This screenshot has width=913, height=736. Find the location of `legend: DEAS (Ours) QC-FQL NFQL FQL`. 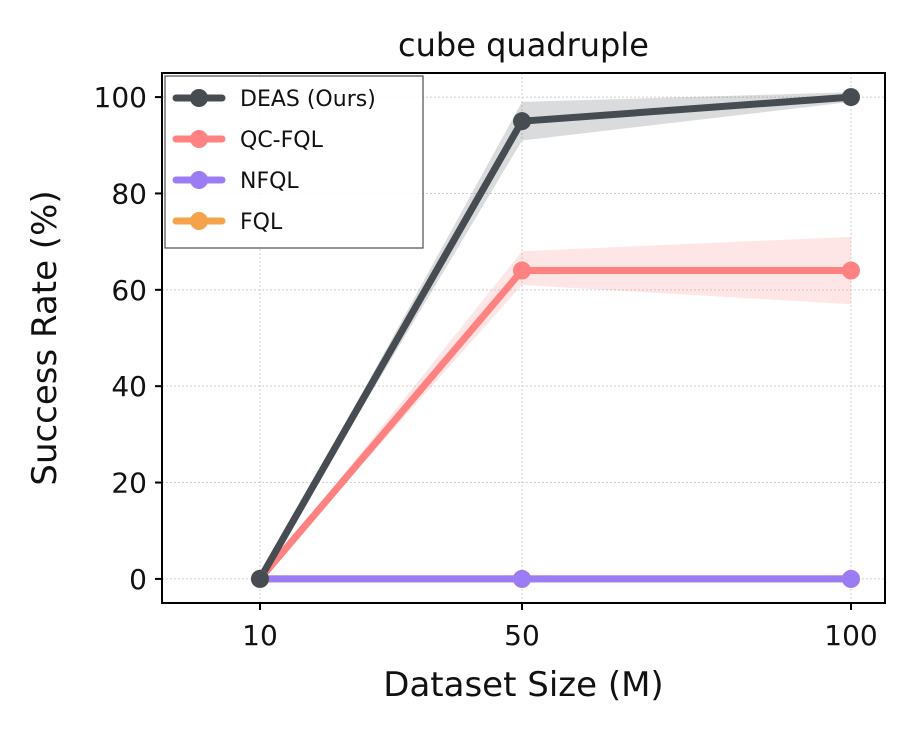

legend: DEAS (Ours) QC-FQL NFQL FQL is located at coordinates (294, 162).